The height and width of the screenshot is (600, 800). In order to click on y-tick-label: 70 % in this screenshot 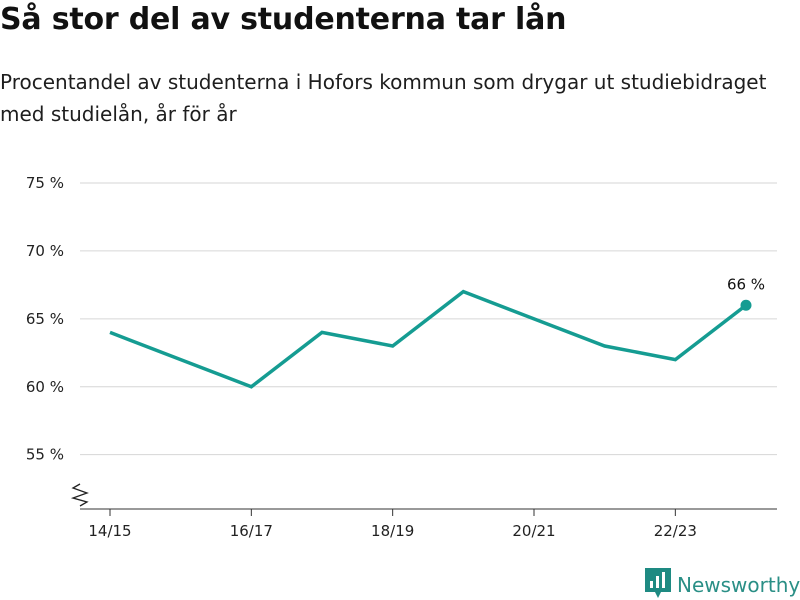, I will do `click(45, 251)`.